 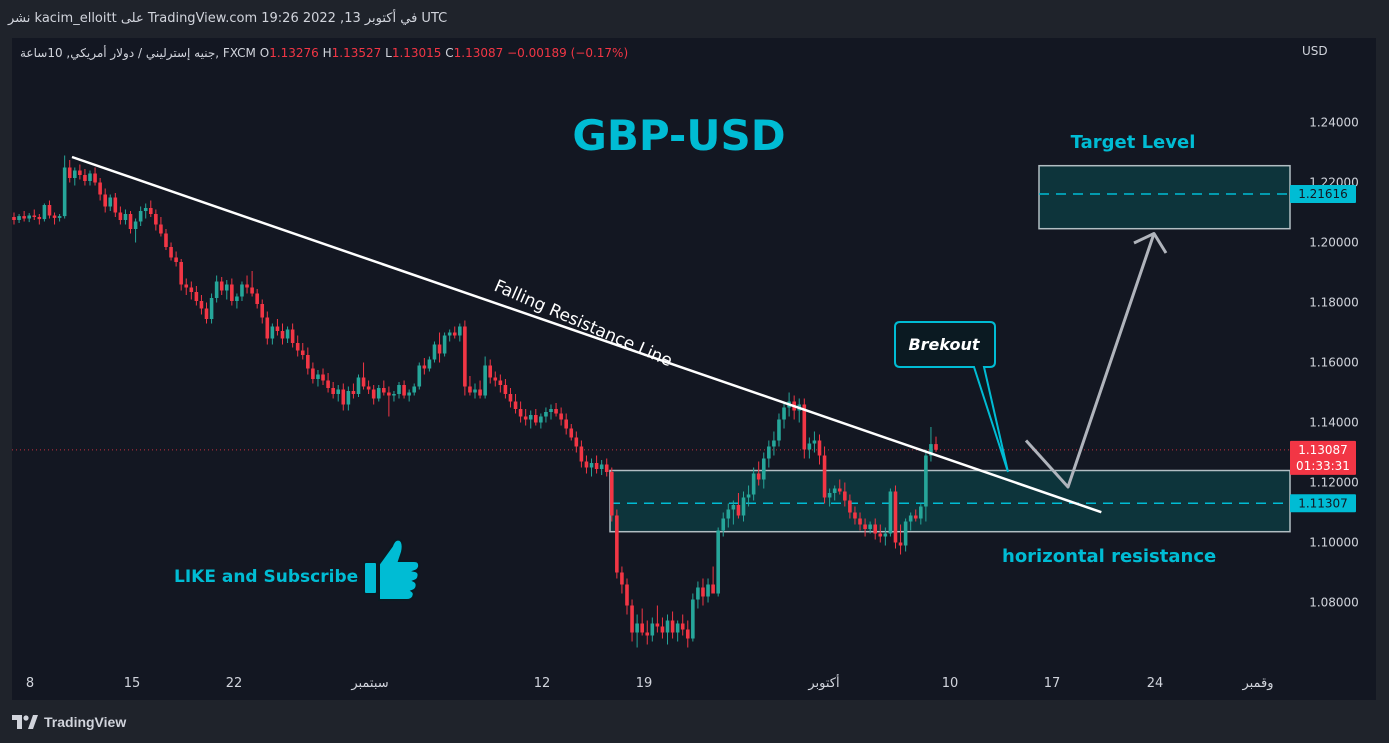 I want to click on price-tick-label: 1.24000, so click(x=1334, y=123).